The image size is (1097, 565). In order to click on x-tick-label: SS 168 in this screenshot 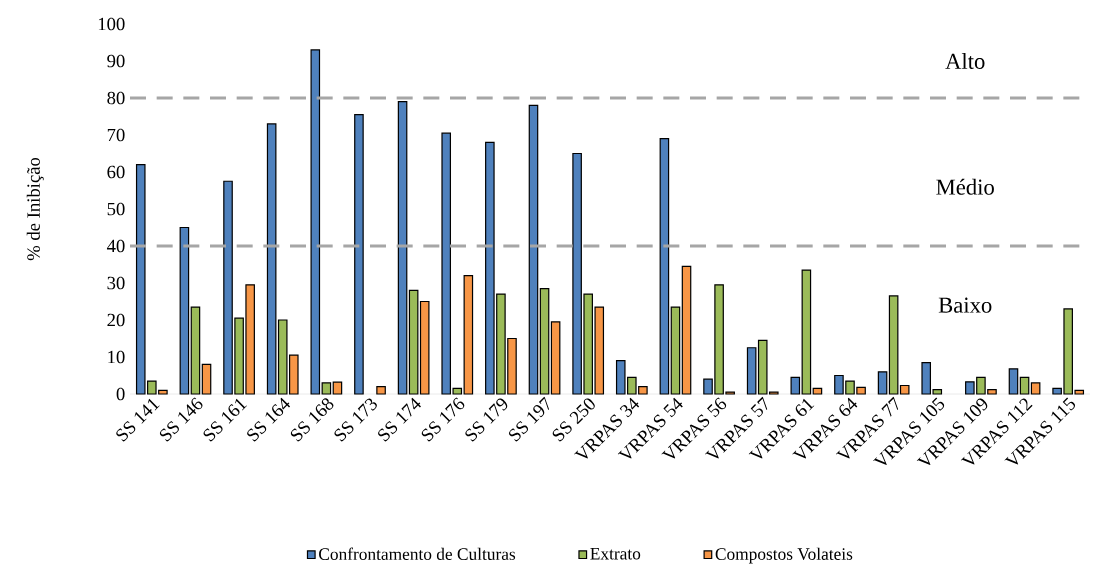, I will do `click(312, 420)`.